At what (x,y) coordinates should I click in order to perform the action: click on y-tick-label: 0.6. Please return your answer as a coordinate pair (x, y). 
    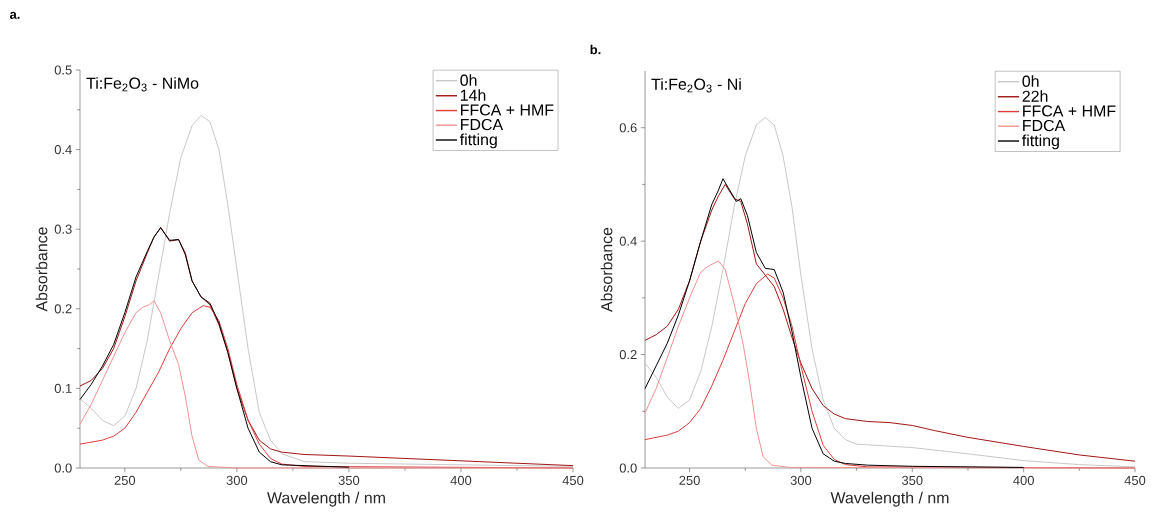
    Looking at the image, I should click on (628, 128).